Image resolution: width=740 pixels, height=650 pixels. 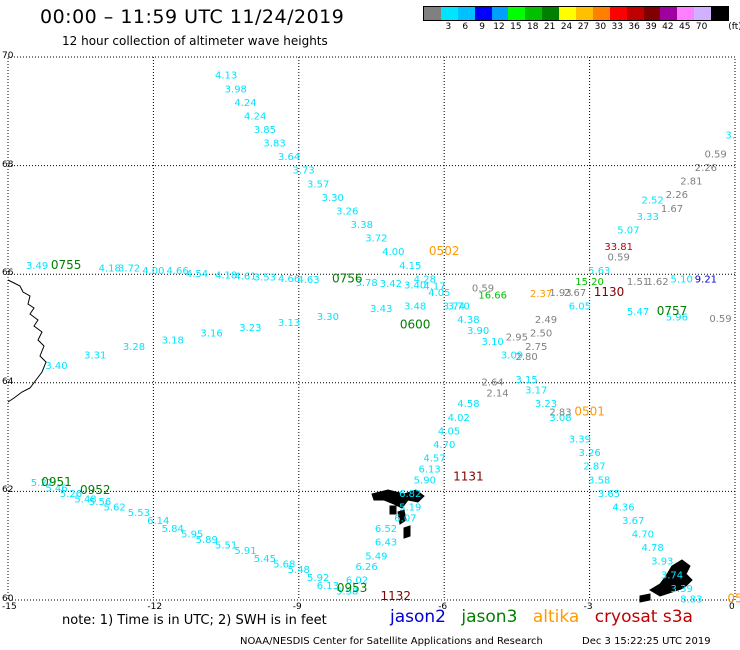 I want to click on wave-height-label: 2.14, so click(x=497, y=393).